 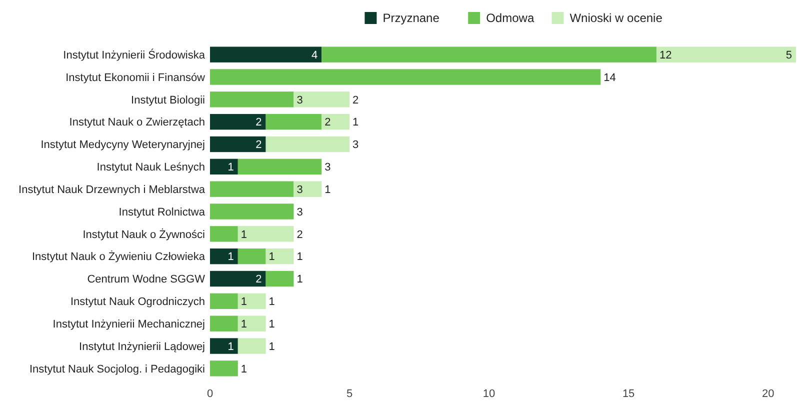 I want to click on y-tick-label: Instytut Nauk o Żywieniu Człowieka, so click(x=119, y=257).